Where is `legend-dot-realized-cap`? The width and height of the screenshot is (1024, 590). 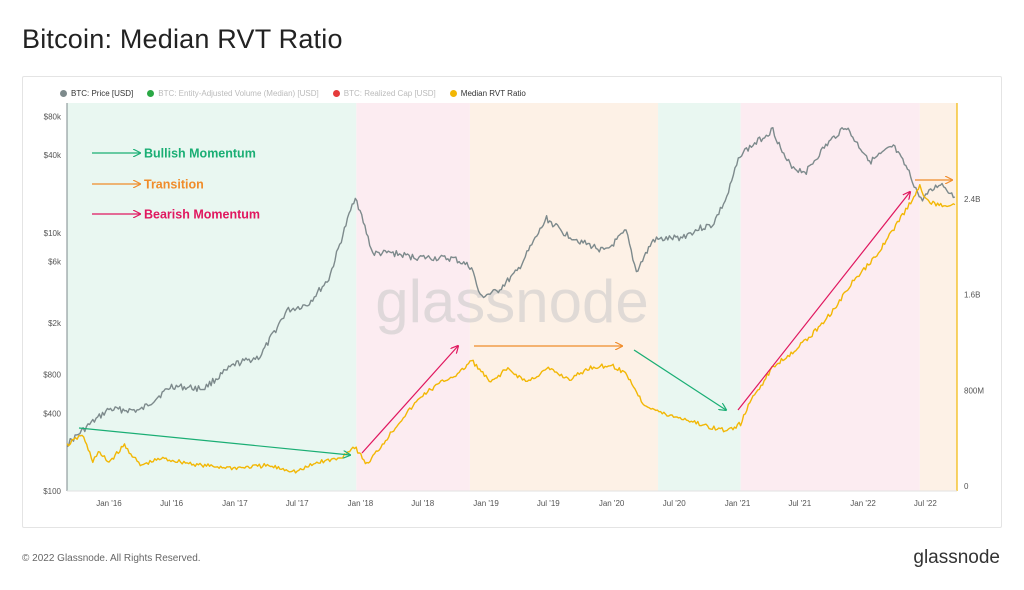 legend-dot-realized-cap is located at coordinates (336, 93).